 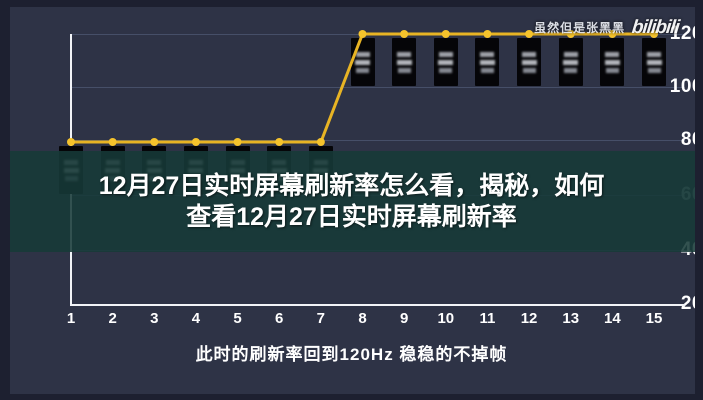 I want to click on overlay-title-line-1: 12月27日实时屏幕刷新率怎么看，揭秘，如何, so click(x=351, y=186).